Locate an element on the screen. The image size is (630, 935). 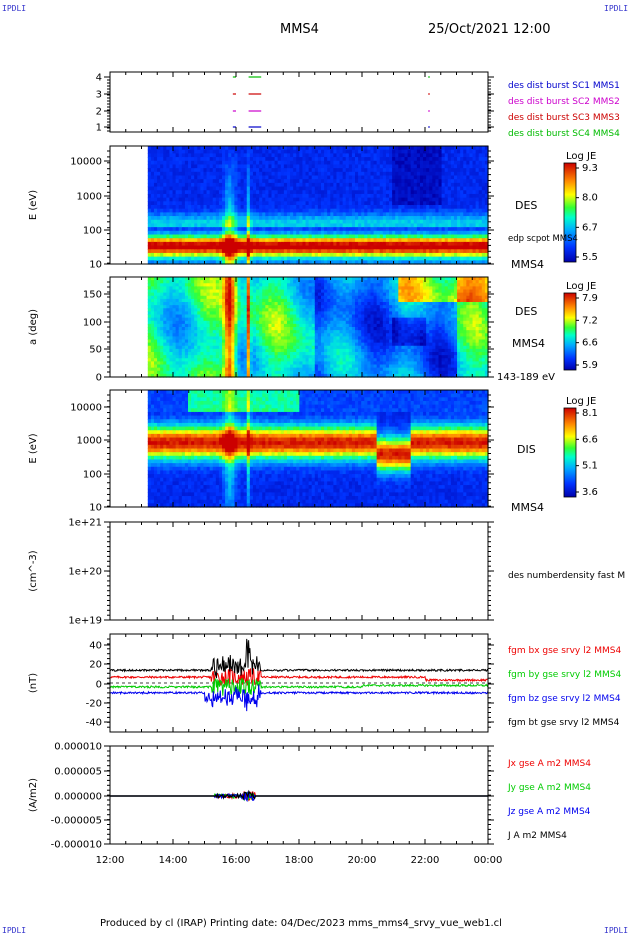
burst-frame is located at coordinates (299, 102).